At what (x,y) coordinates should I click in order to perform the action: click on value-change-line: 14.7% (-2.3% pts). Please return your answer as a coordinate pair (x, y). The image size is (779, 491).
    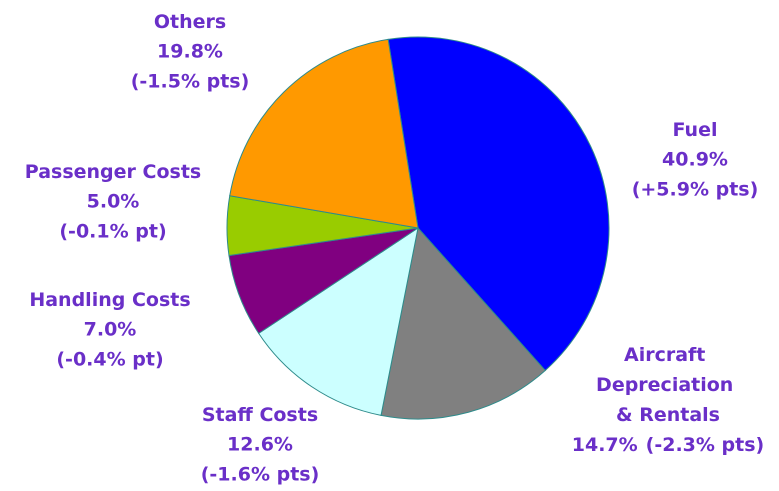
    Looking at the image, I should click on (668, 445).